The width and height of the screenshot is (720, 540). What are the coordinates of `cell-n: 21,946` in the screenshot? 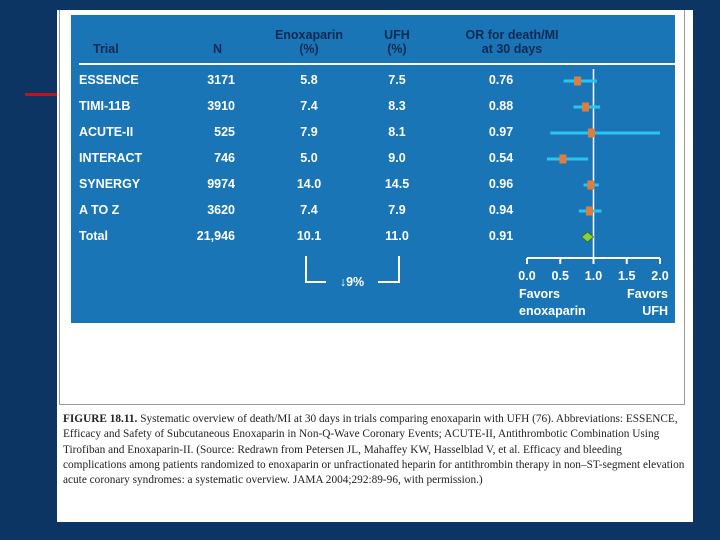 It's located at (215, 236).